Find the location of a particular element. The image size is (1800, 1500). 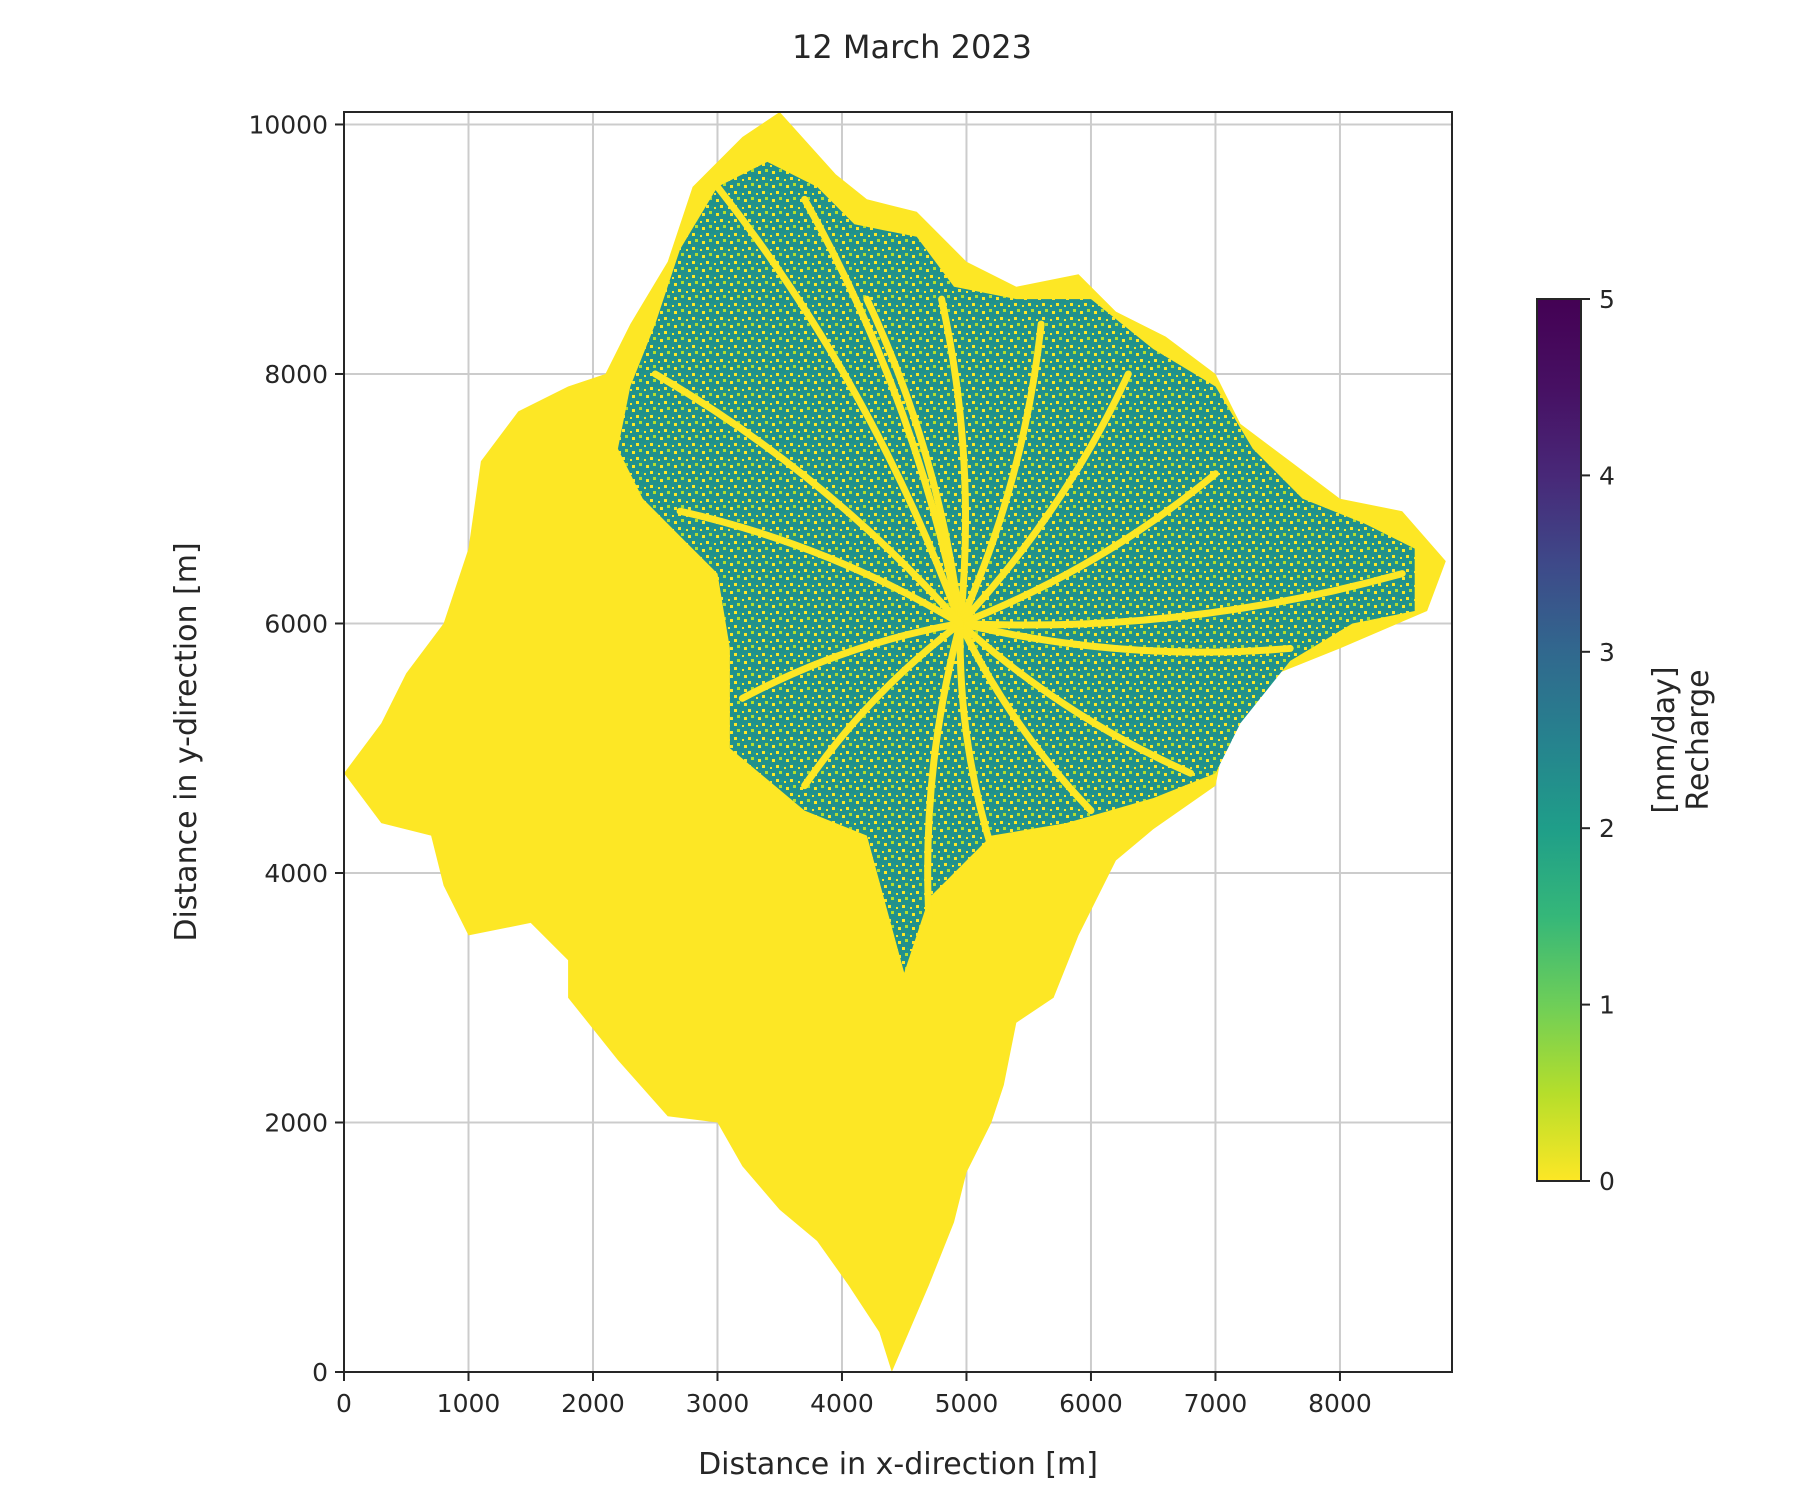

y-tick-label: 2000 is located at coordinates (296, 1122).